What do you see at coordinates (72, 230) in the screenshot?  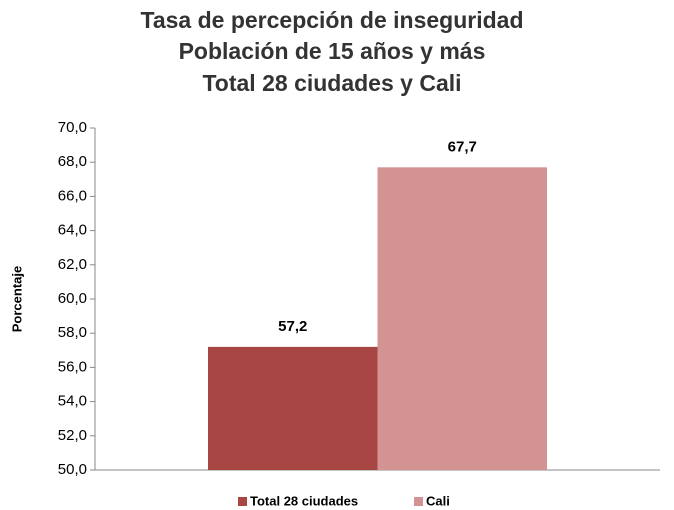 I see `y-tick-label: 64,0` at bounding box center [72, 230].